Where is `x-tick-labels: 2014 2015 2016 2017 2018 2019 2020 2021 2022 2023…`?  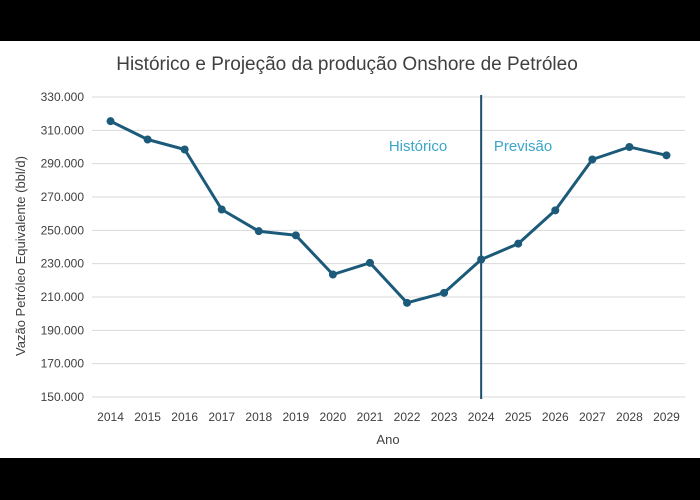 x-tick-labels: 2014 2015 2016 2017 2018 2019 2020 2021 2022 2023… is located at coordinates (388, 417).